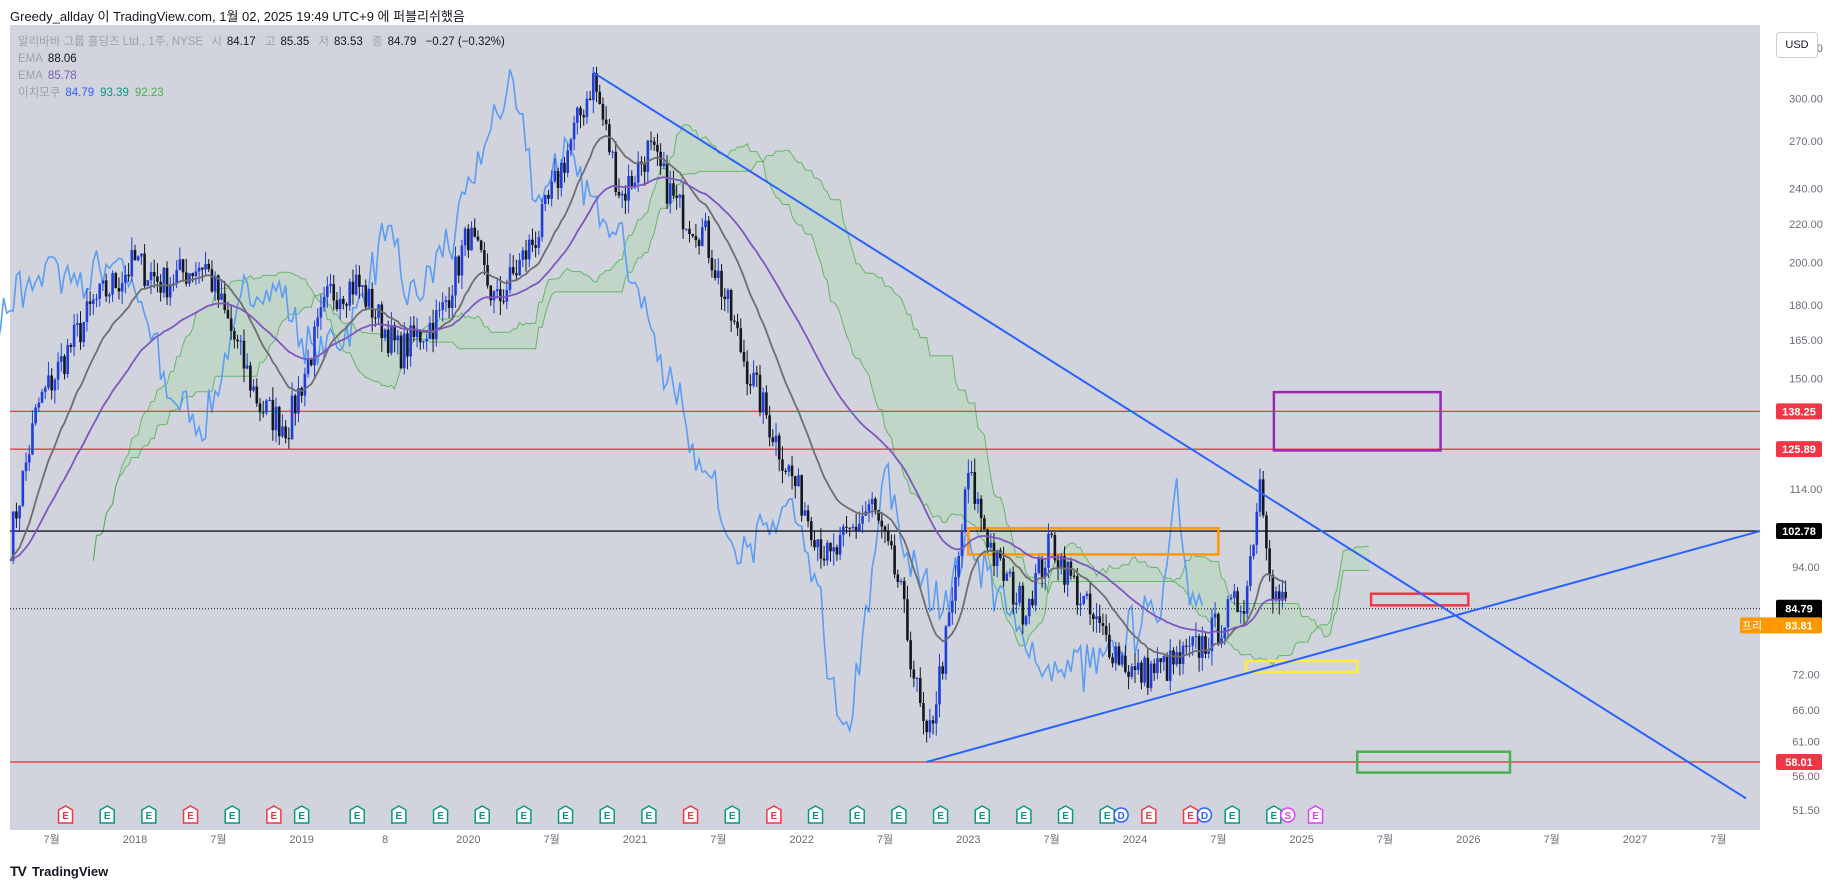 The width and height of the screenshot is (1835, 891). I want to click on legend-ema2-row: EMA 85.78, so click(264, 76).